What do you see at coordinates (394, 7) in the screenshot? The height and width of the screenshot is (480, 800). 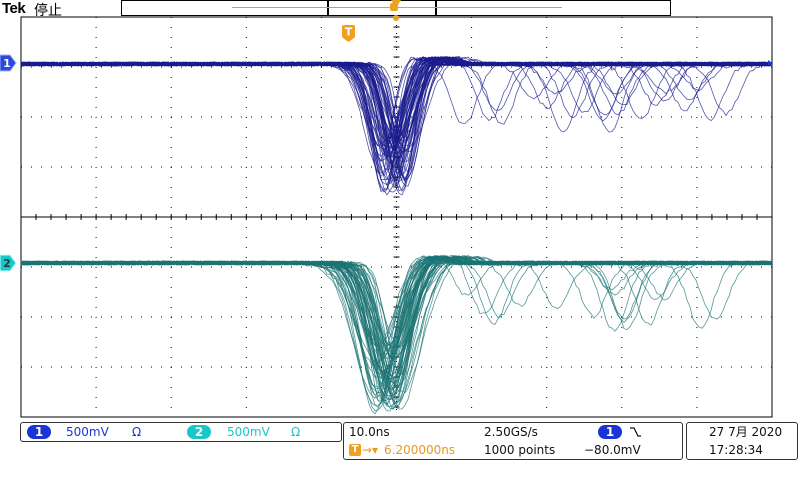 I see `record-trigger-icon` at bounding box center [394, 7].